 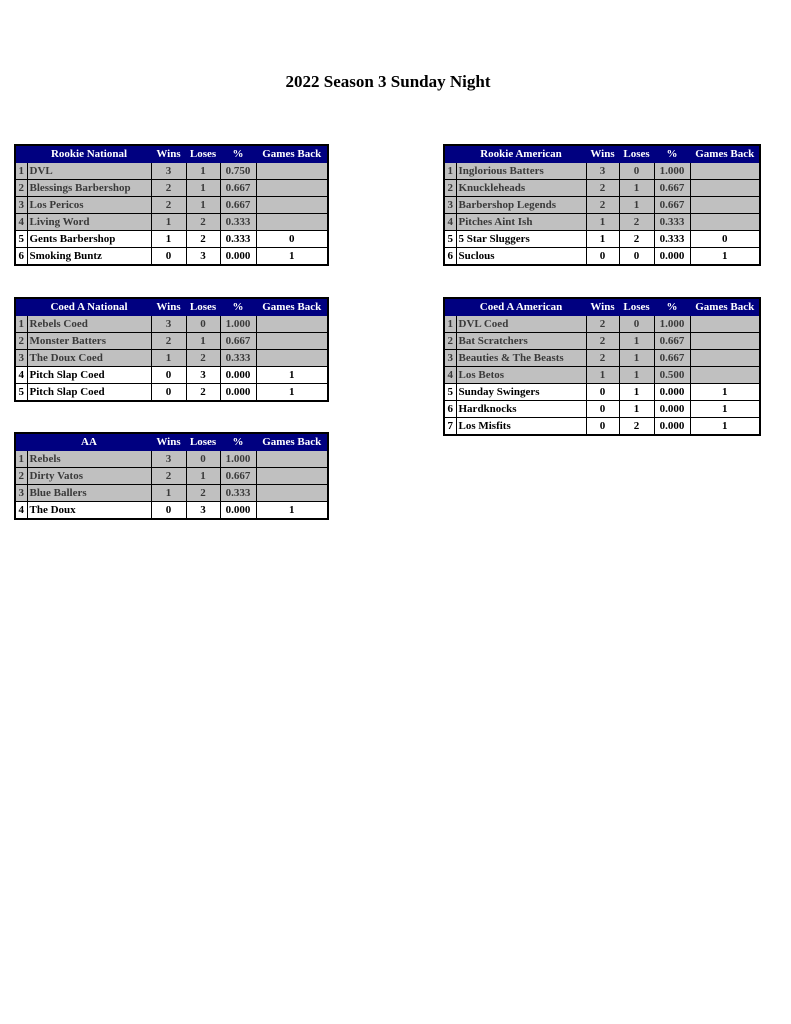 I want to click on wins-cell: 3, so click(x=168, y=171).